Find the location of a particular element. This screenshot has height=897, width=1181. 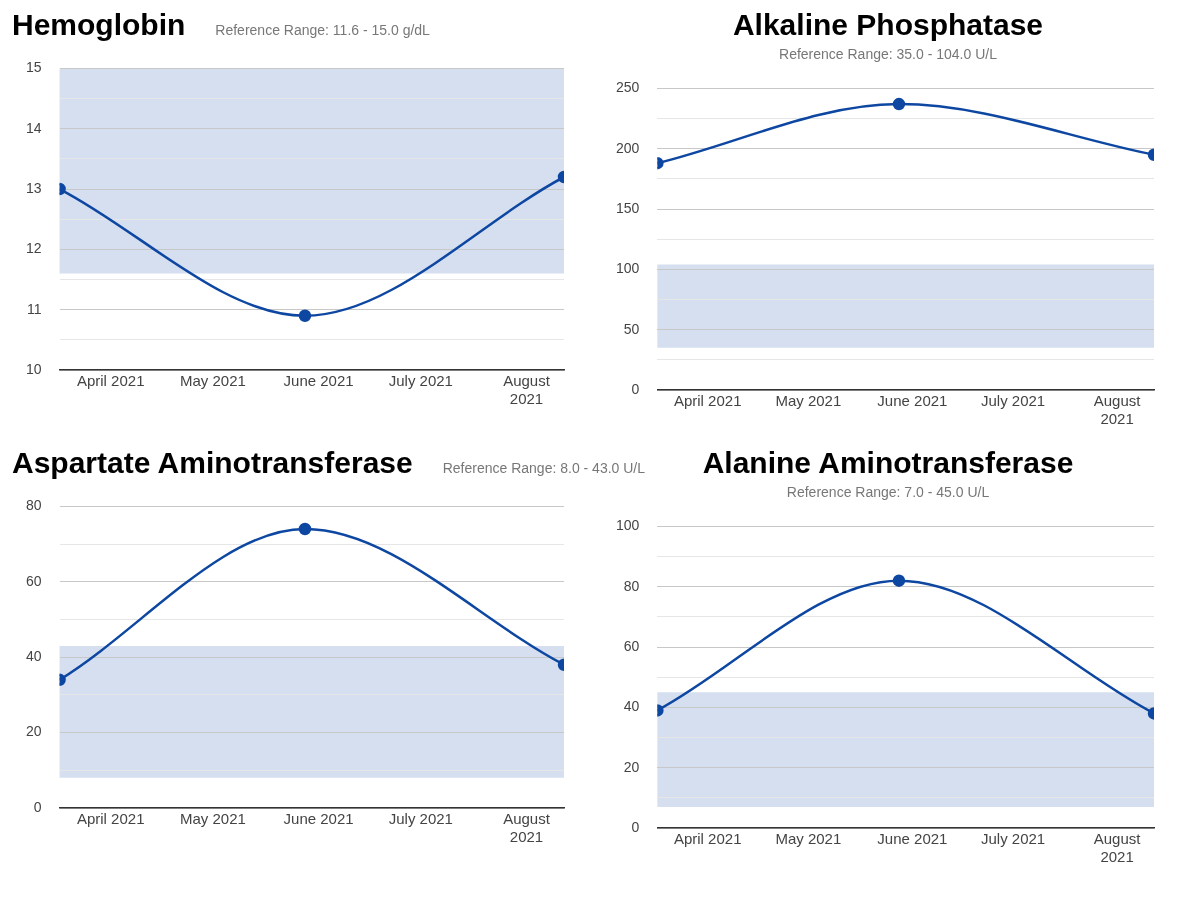

chart-title: Alkaline Phosphatase is located at coordinates (888, 25).